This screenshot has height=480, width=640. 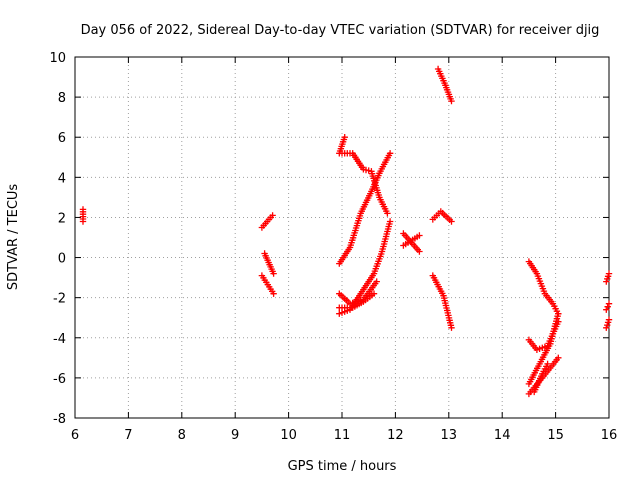 I want to click on series-s22, so click(x=608, y=306).